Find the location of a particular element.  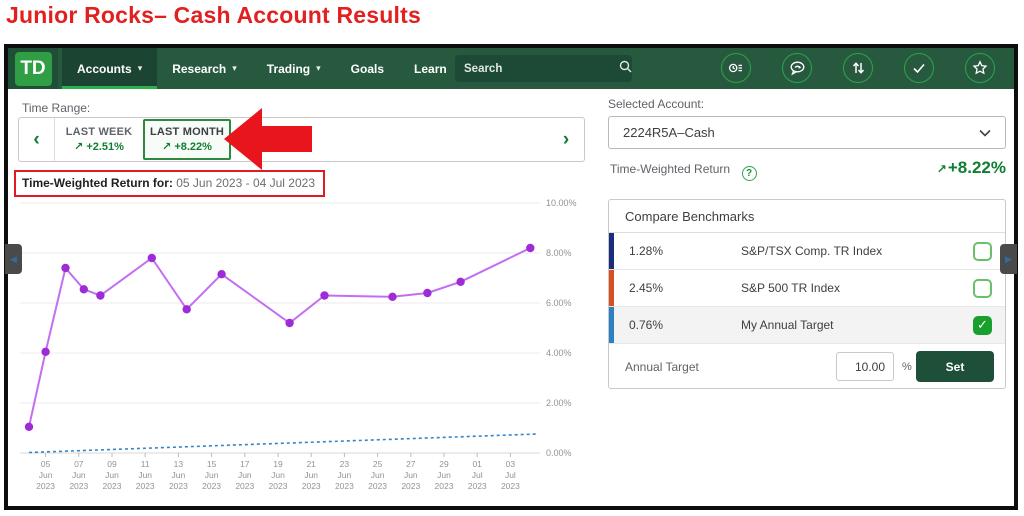

benchmark-row: 0.76% My Annual Target ✓ is located at coordinates (807, 325).